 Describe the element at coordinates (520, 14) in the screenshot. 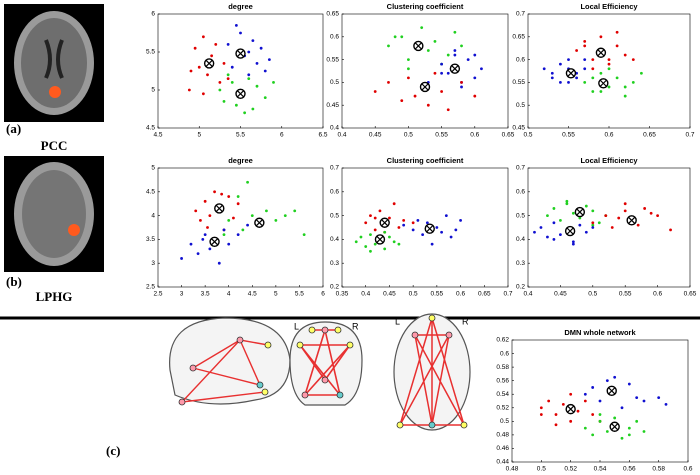

I see `y-tick-label: 0.7` at that location.